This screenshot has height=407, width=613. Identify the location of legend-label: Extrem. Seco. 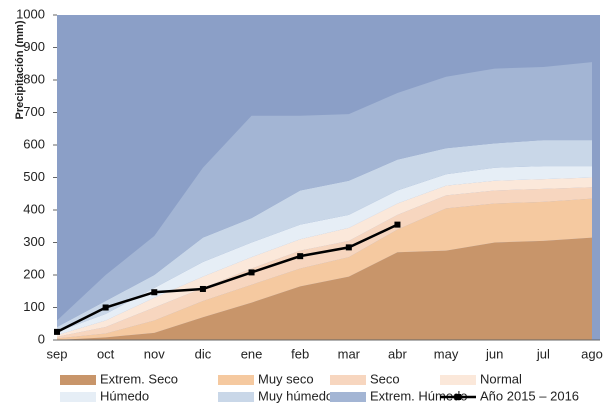
(139, 378).